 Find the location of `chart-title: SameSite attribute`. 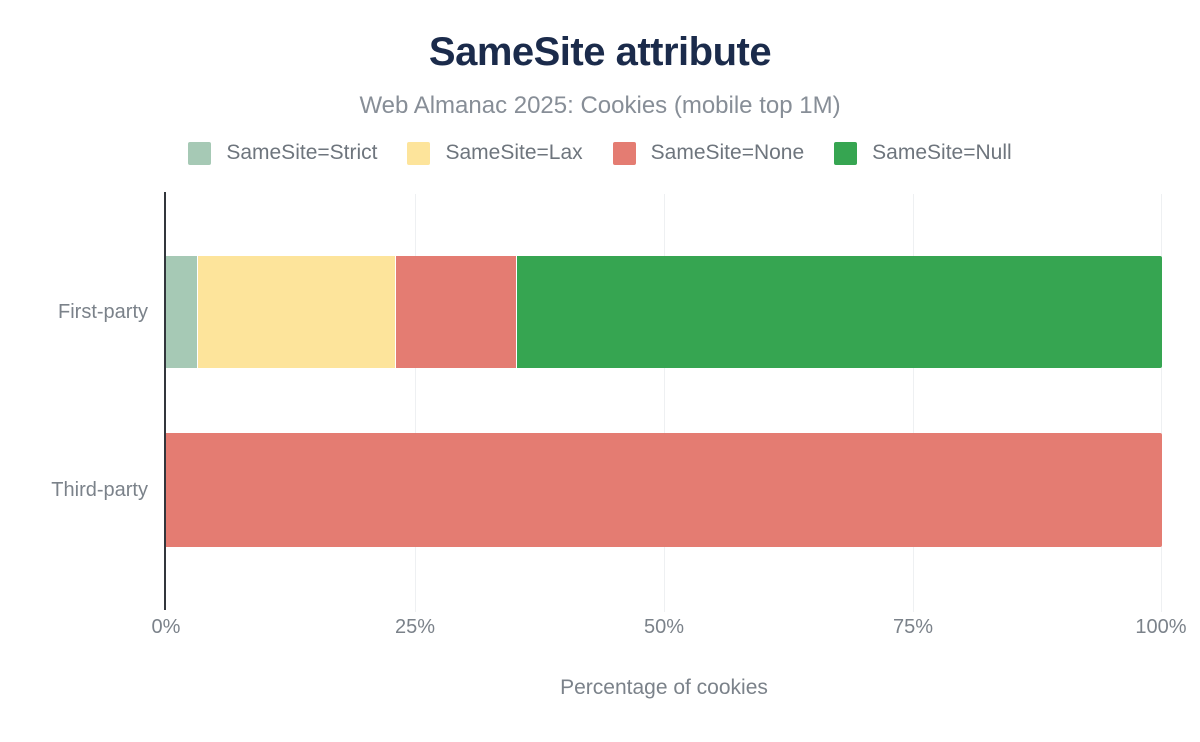

chart-title: SameSite attribute is located at coordinates (600, 52).